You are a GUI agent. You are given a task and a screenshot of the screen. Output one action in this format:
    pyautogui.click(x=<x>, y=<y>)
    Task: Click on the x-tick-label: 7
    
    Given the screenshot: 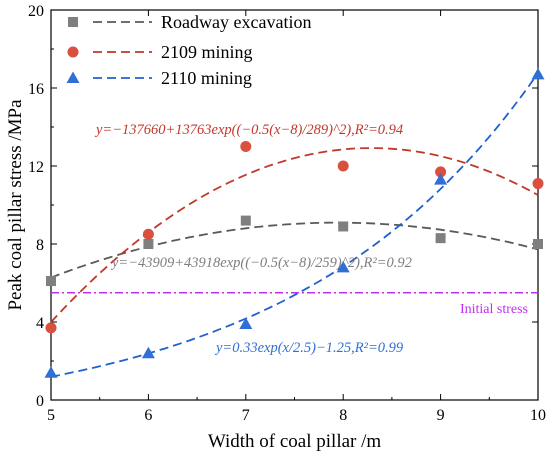 What is the action you would take?
    pyautogui.click(x=246, y=415)
    